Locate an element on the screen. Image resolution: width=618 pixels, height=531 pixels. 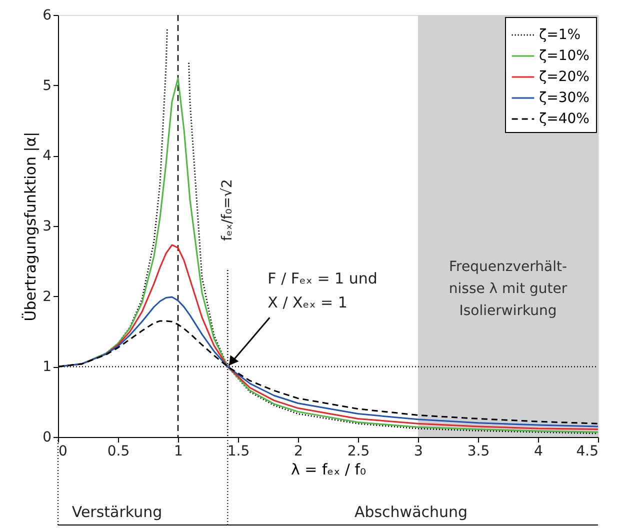
x-tick-label: 3 is located at coordinates (418, 452).